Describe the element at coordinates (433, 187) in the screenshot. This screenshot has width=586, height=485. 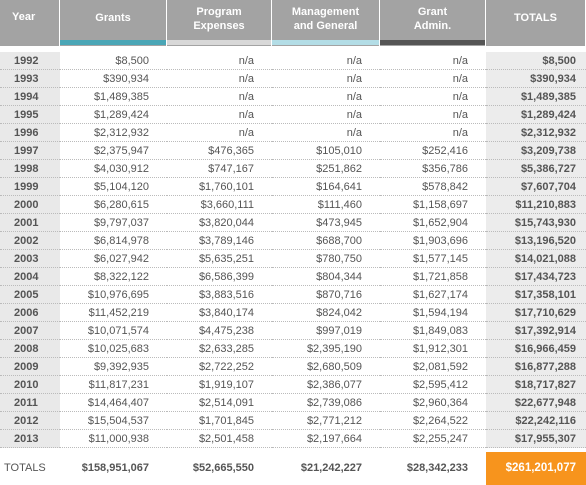
I see `value-cell: $578,842` at that location.